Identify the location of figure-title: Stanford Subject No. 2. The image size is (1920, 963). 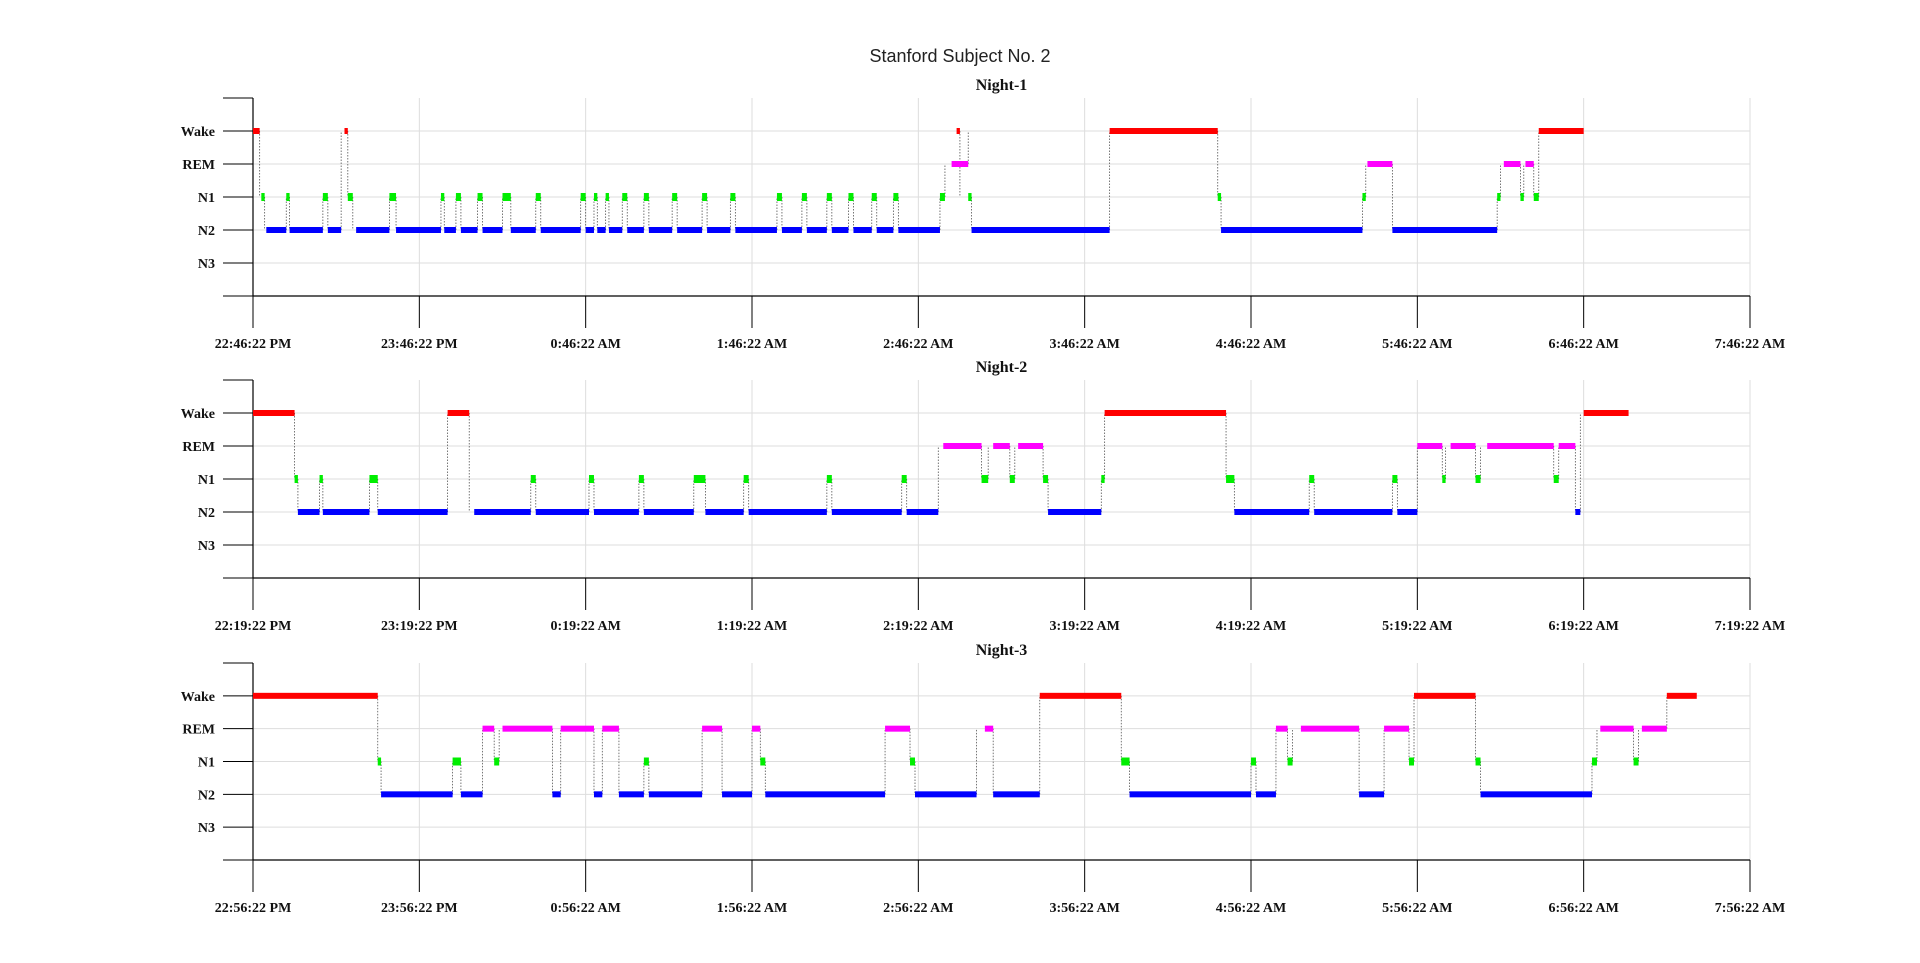
(959, 56).